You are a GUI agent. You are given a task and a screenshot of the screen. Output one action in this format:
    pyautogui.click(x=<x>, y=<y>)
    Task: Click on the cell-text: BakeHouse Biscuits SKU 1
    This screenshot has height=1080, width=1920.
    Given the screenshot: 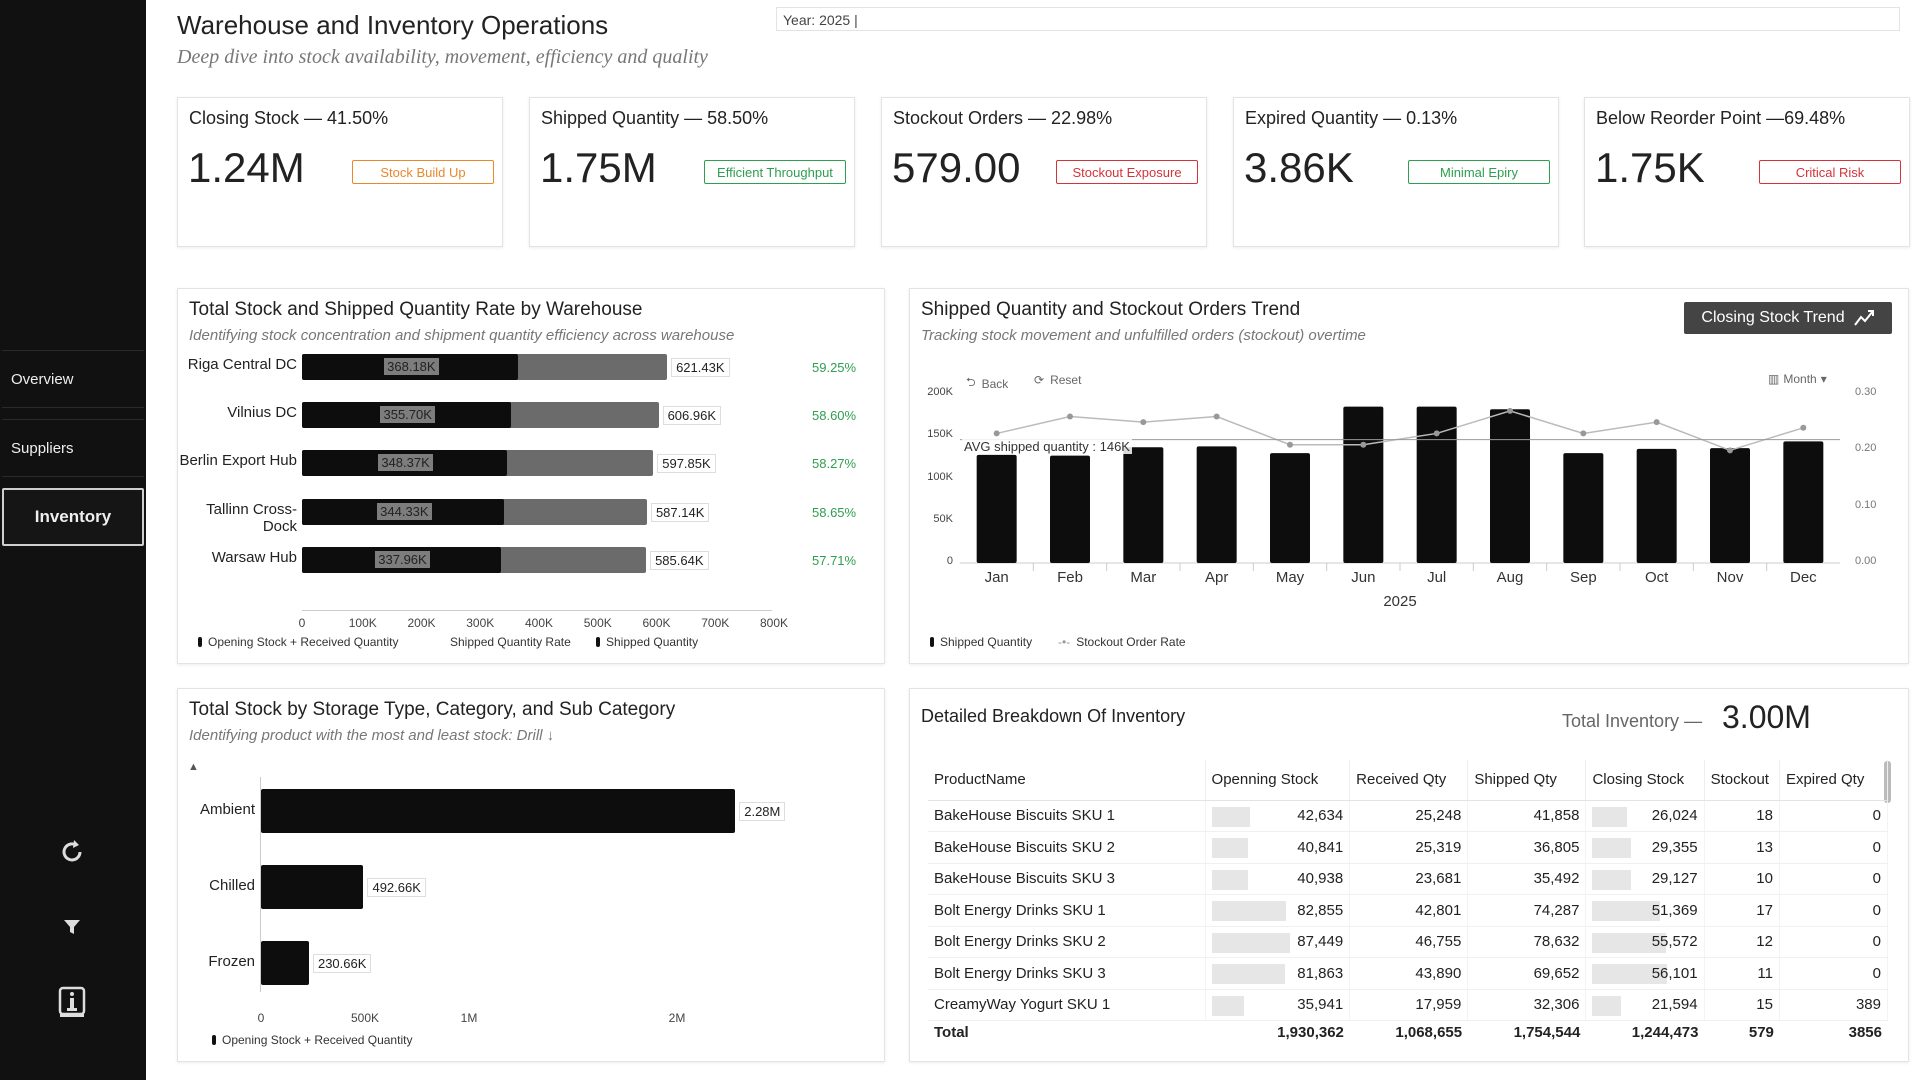 What is the action you would take?
    pyautogui.click(x=1024, y=816)
    